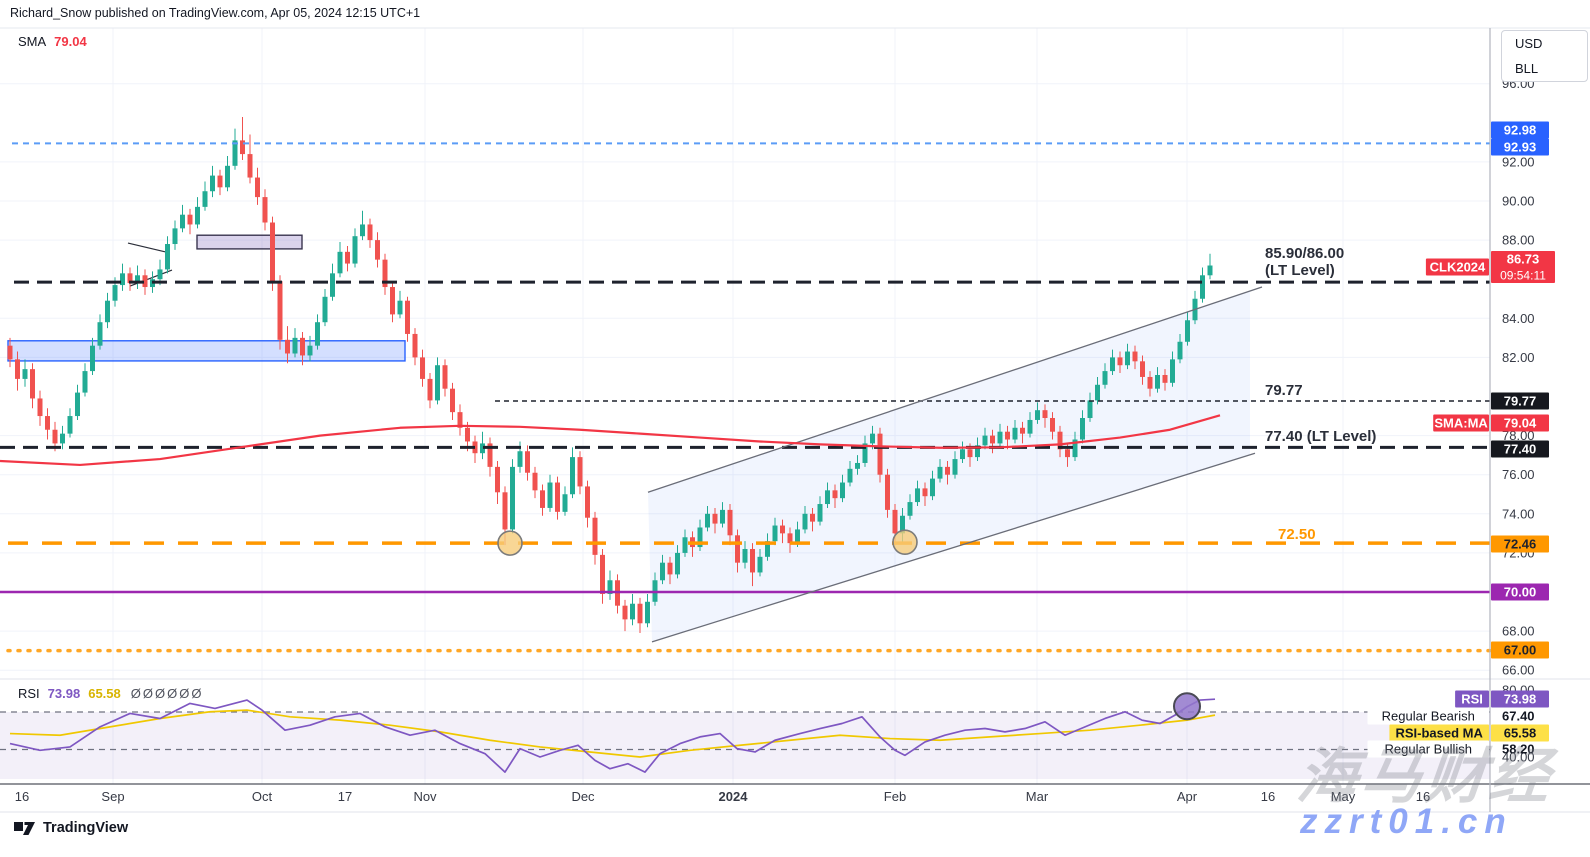 This screenshot has width=1590, height=857. I want to click on time-tick: Mar, so click(1037, 796).